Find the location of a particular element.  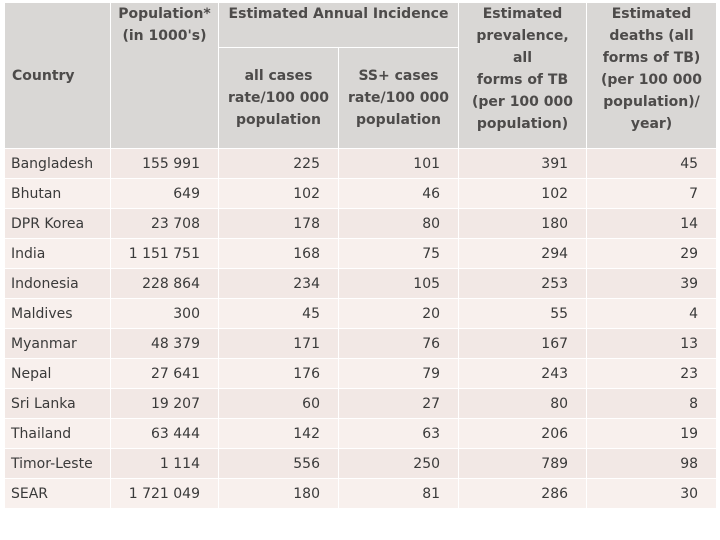

cell-prevalence: 789 is located at coordinates (523, 463).